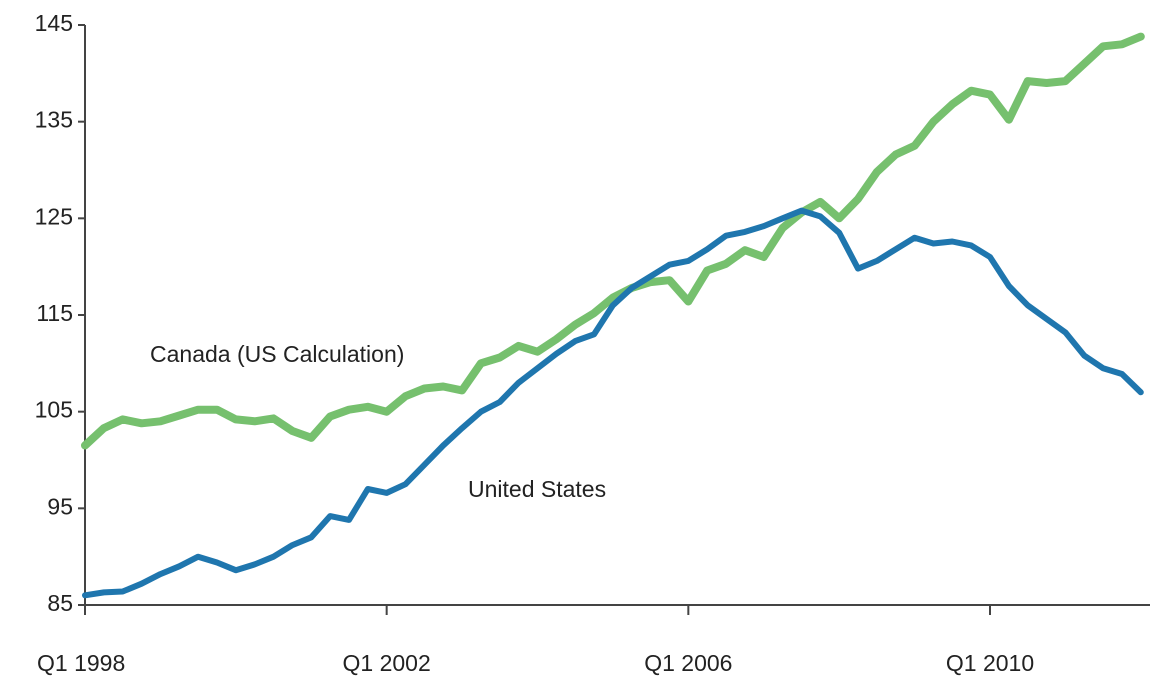 The height and width of the screenshot is (684, 1150). What do you see at coordinates (688, 663) in the screenshot?
I see `x-tick-label: Q1 2006` at bounding box center [688, 663].